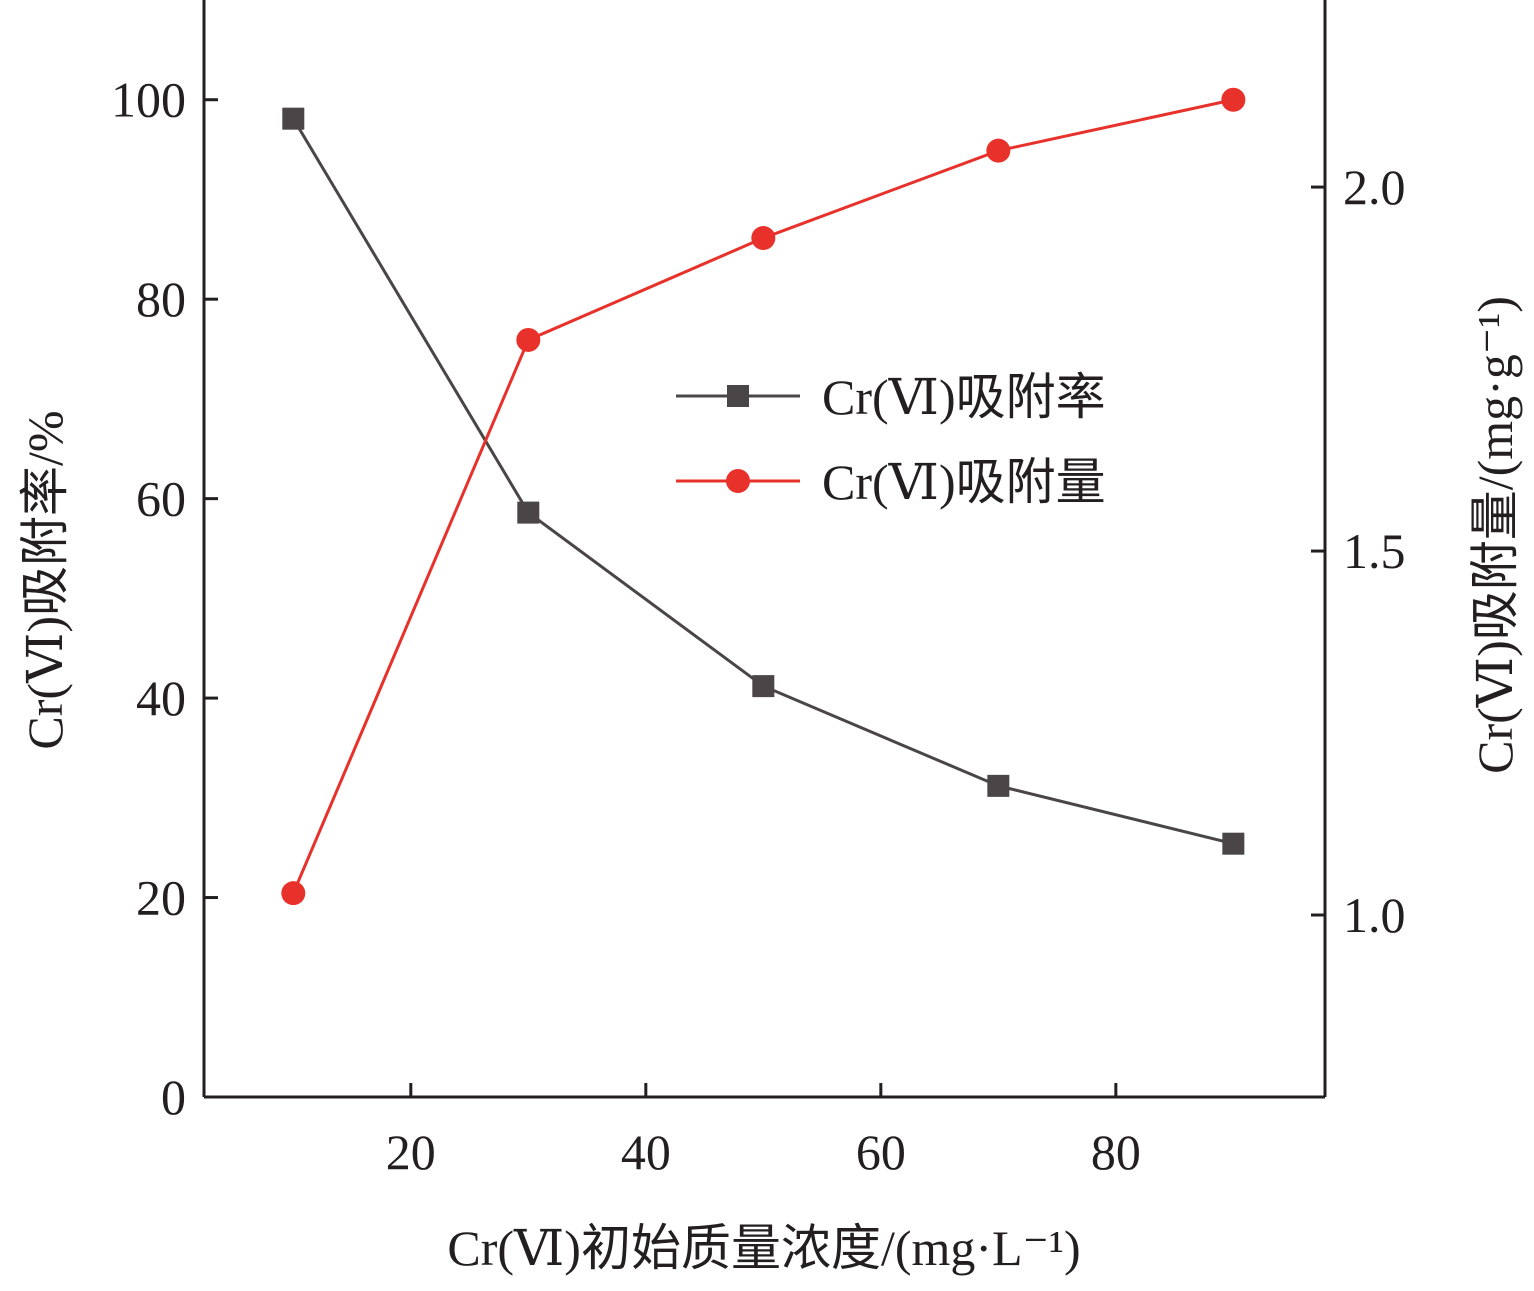 The height and width of the screenshot is (1291, 1534). Describe the element at coordinates (173, 1097) in the screenshot. I see `y-left-tick-label: 0` at that location.